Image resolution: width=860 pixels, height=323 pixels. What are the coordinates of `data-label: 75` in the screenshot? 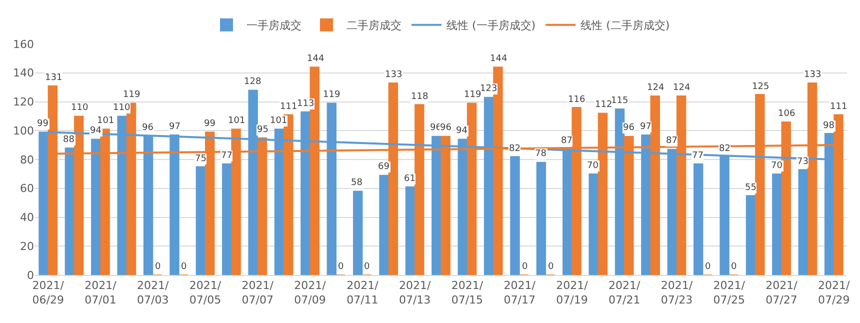 It's located at (200, 159).